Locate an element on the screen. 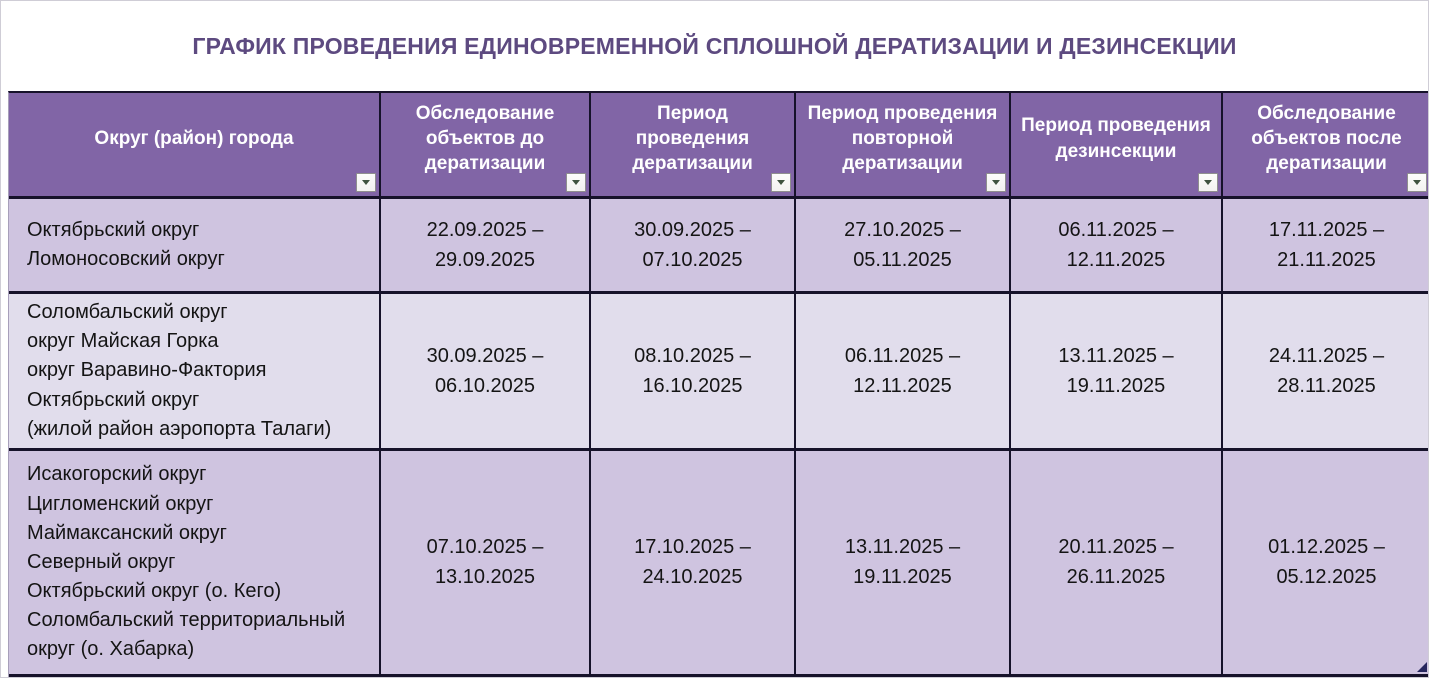  district-cell: Октябрьский округ Ломоносовский округ is located at coordinates (195, 245).